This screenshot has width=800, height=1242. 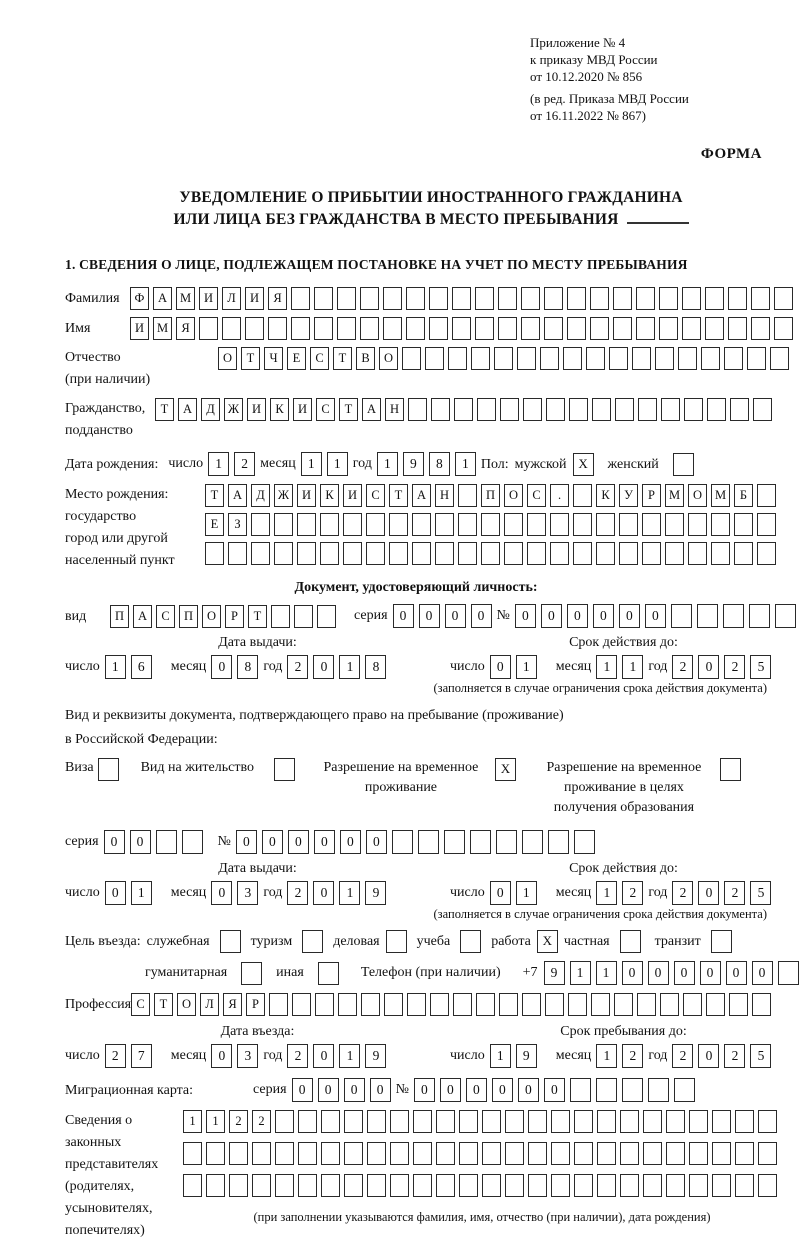 What do you see at coordinates (328, 973) in the screenshot?
I see `purpose-other-checkbox` at bounding box center [328, 973].